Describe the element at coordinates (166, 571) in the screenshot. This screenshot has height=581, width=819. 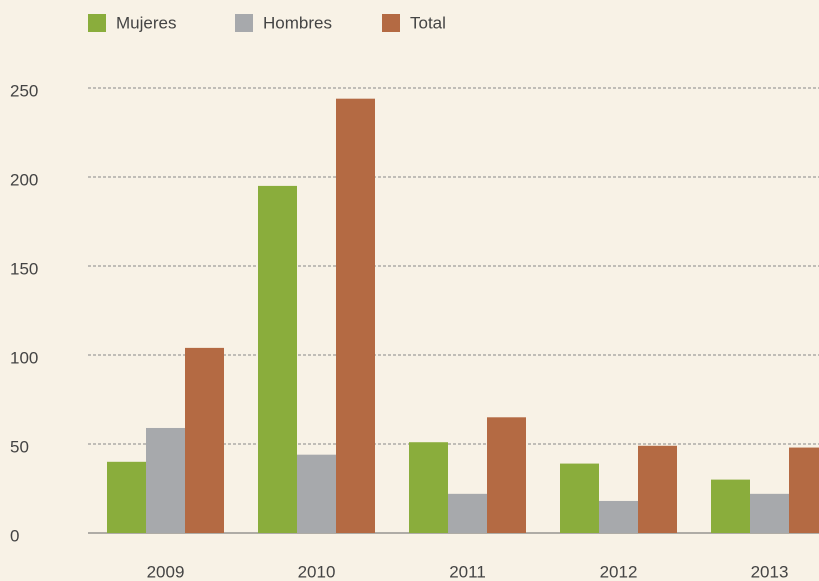
I see `x-tick-label: 2009` at that location.